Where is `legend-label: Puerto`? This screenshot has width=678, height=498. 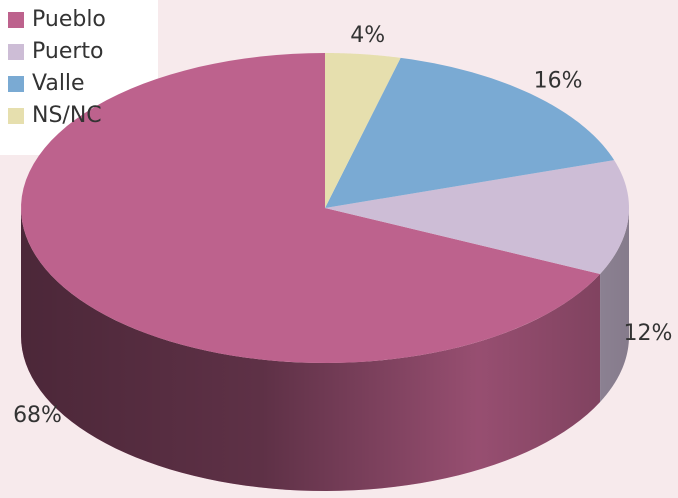
legend-label: Puerto is located at coordinates (68, 51).